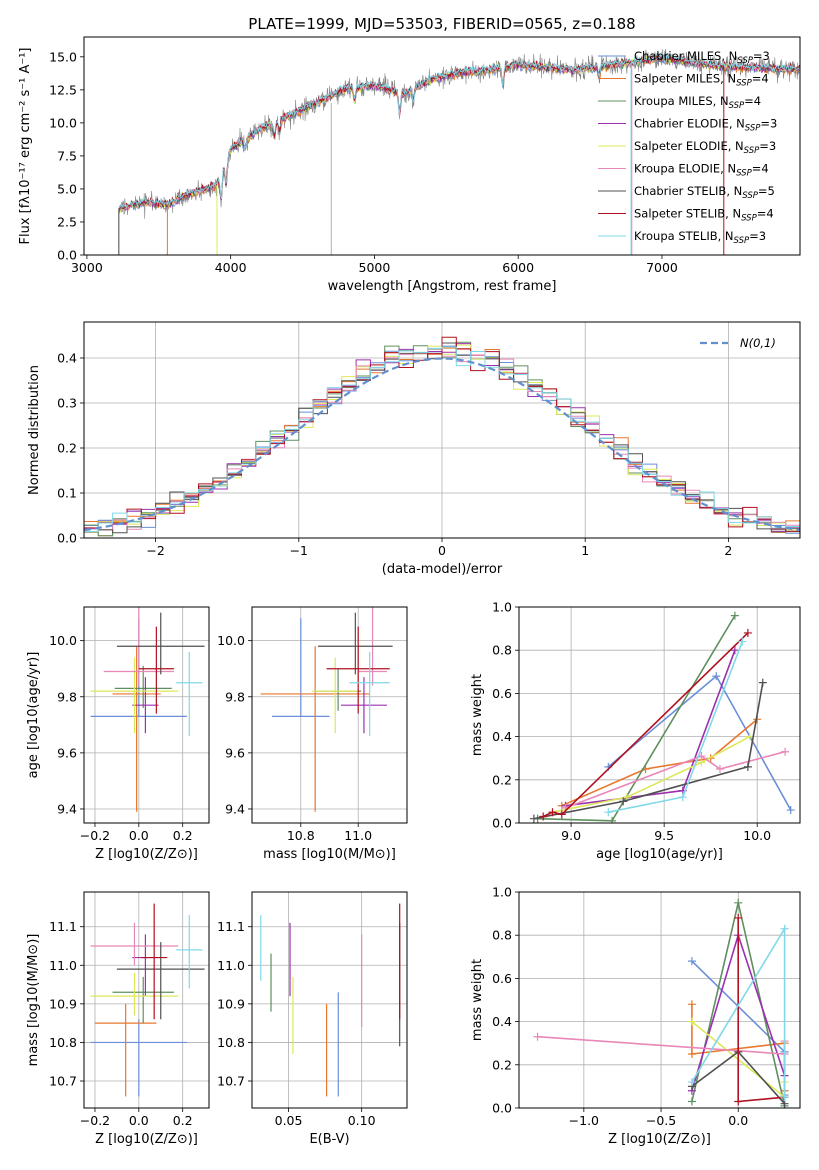 This screenshot has width=819, height=1170. I want to click on spectrum-model-line, so click(459, 130).